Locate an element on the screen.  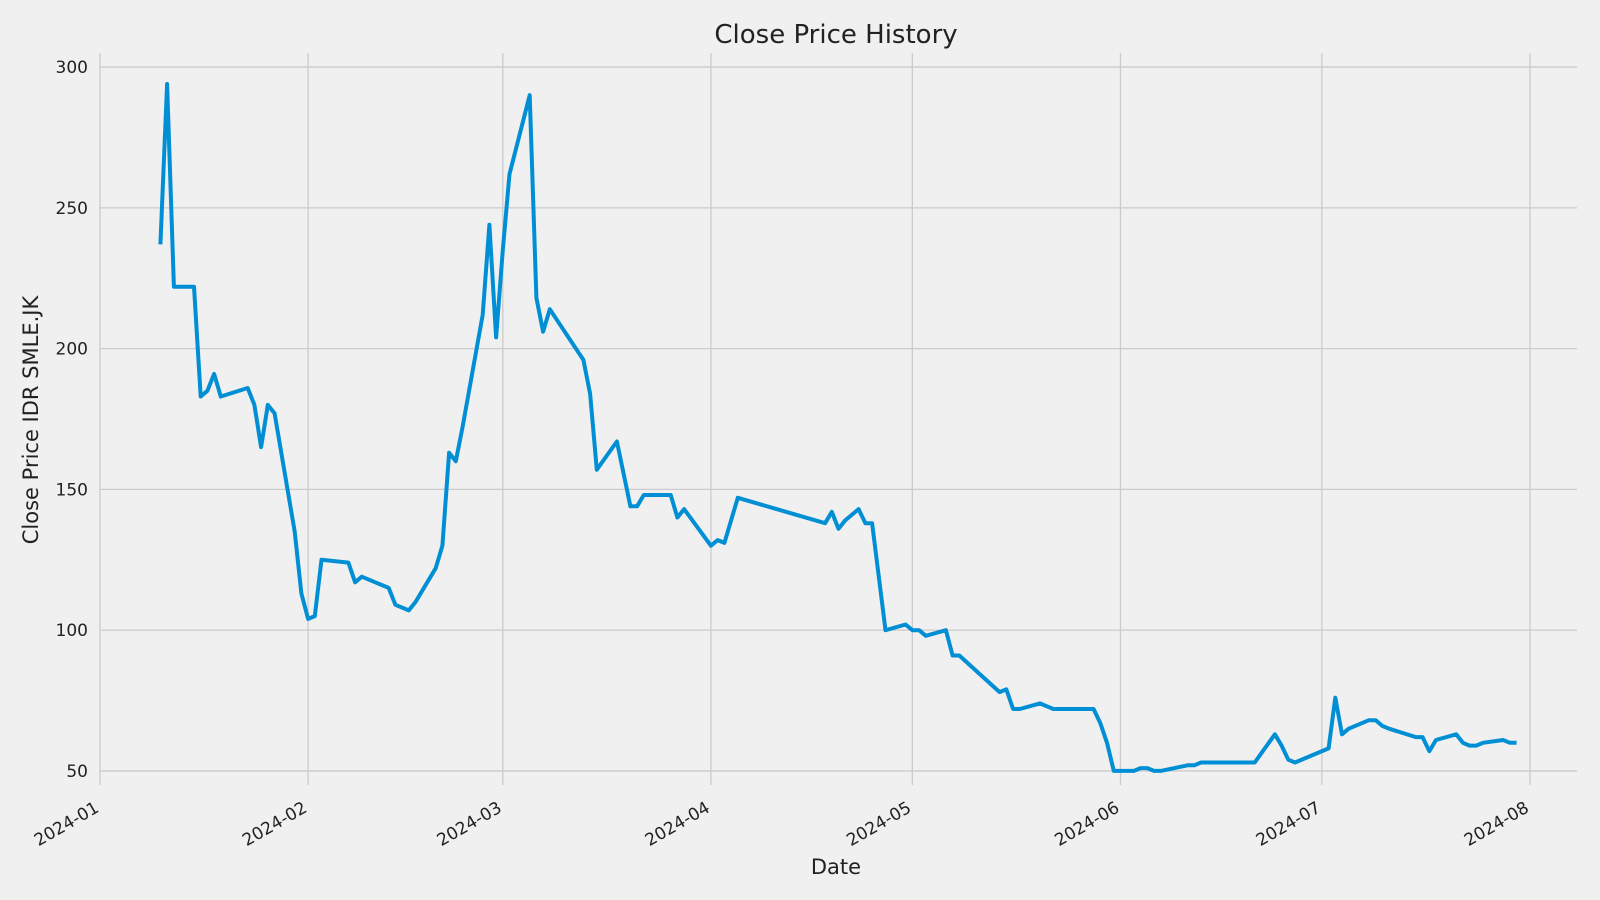
y-axis-label: Close Price IDR SMLE.JK is located at coordinates (31, 420).